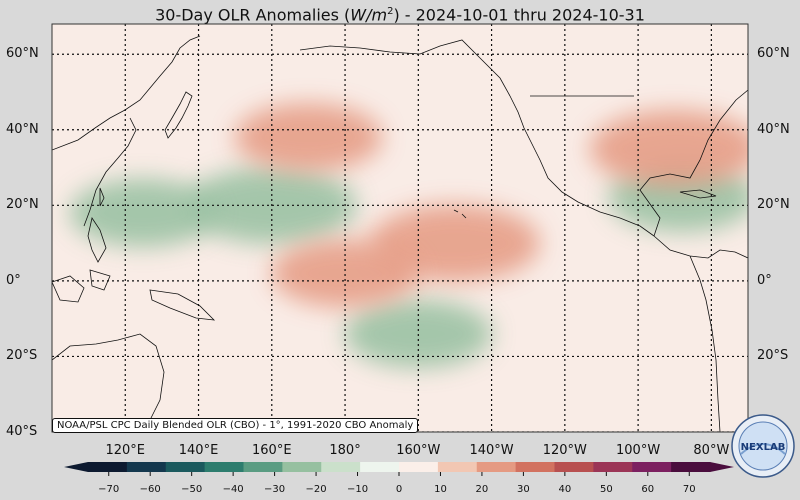  I want to click on anomaly-south-pacific-convergence-zone, so click(418, 333).